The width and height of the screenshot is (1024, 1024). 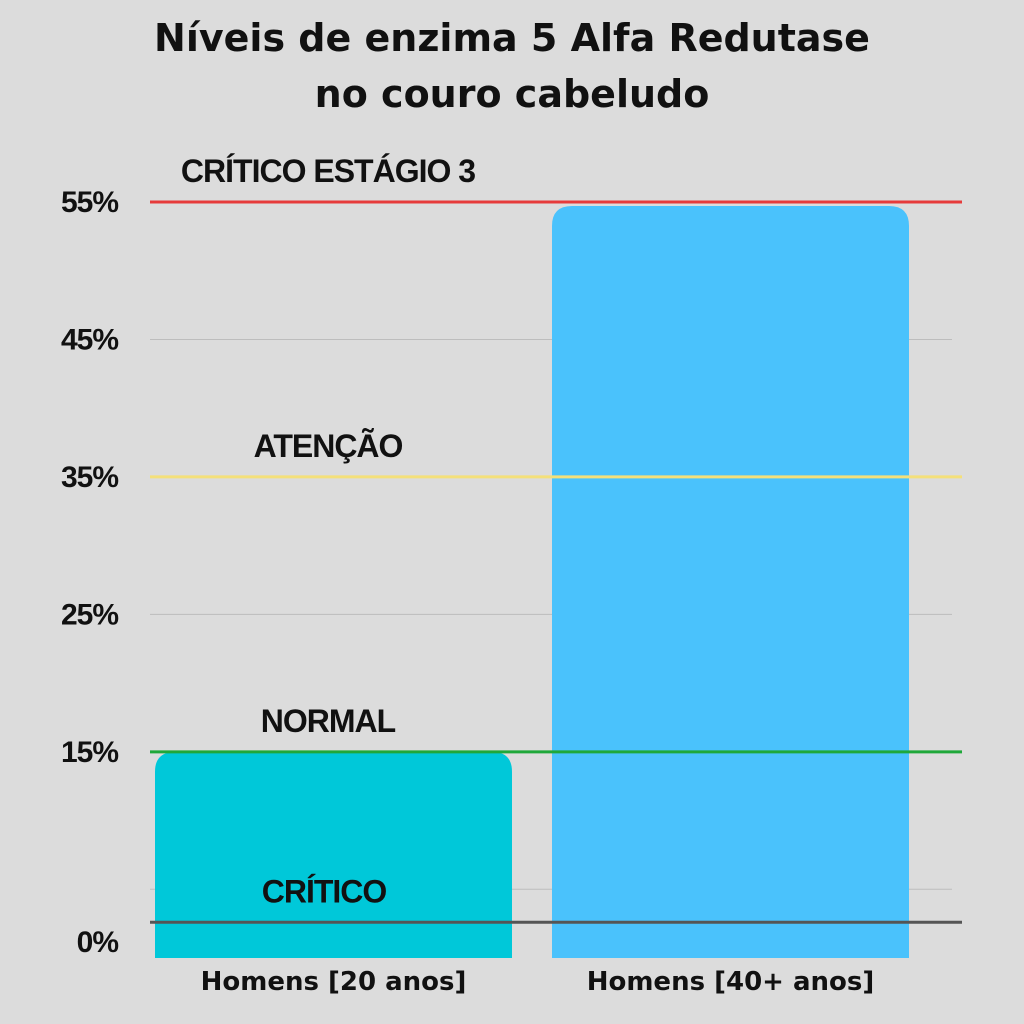 What do you see at coordinates (328, 171) in the screenshot?
I see `reference-label-1: CRÍTICO ESTÁGIO 3` at bounding box center [328, 171].